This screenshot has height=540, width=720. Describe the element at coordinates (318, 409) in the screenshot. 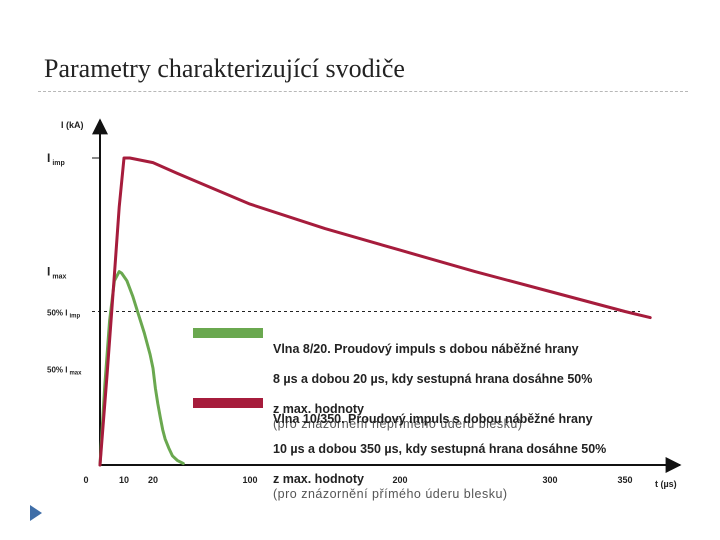

I see `legend-8-20-line-3: z max. hodnoty` at that location.